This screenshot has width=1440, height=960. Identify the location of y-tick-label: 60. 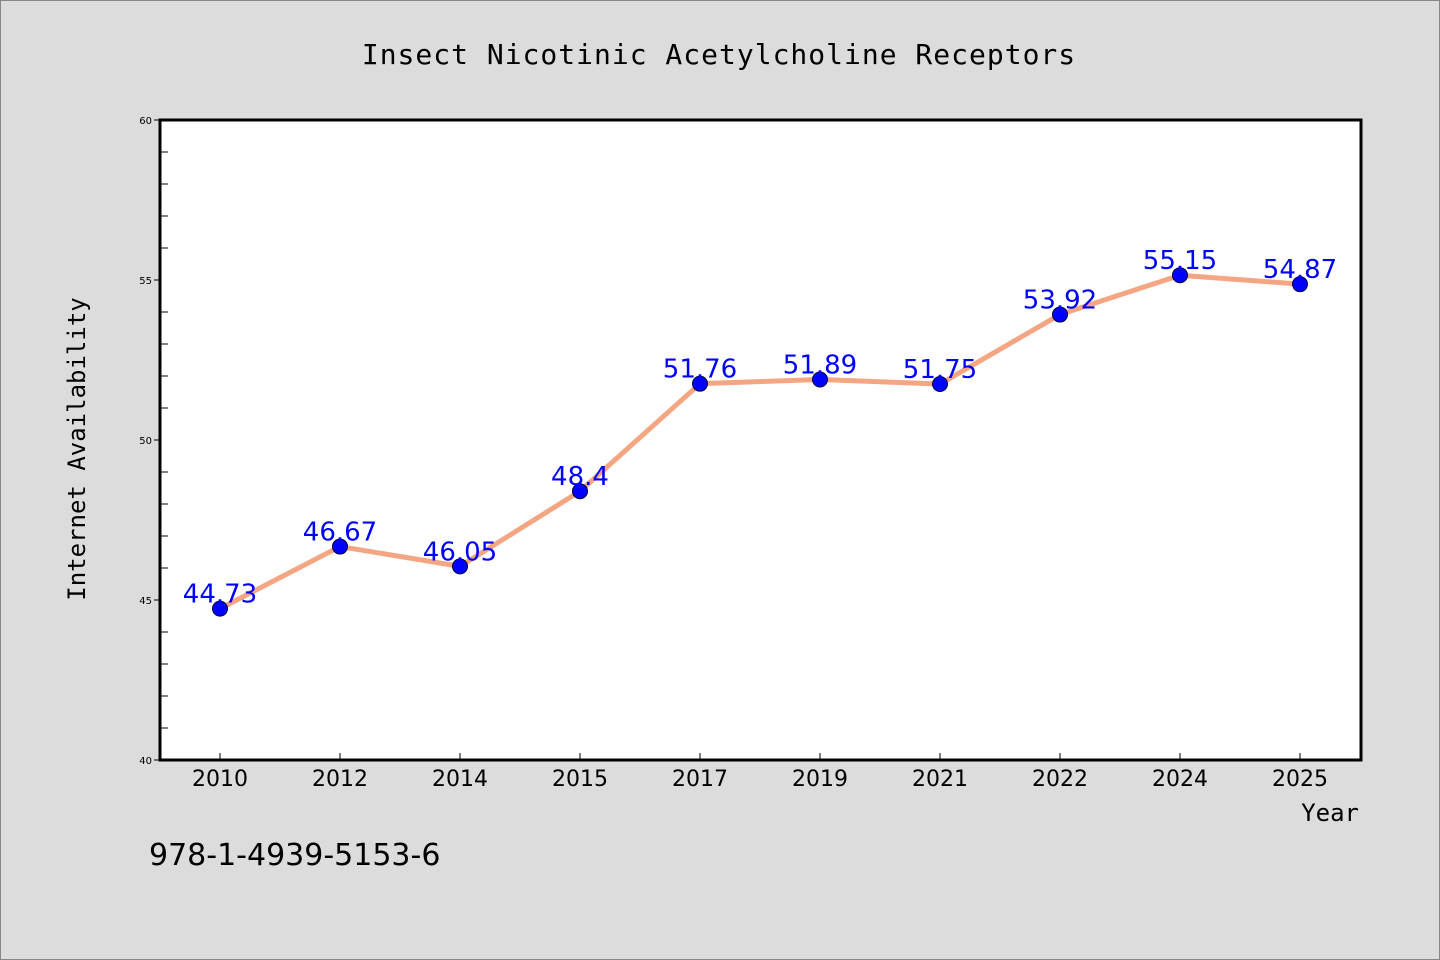
(145, 121).